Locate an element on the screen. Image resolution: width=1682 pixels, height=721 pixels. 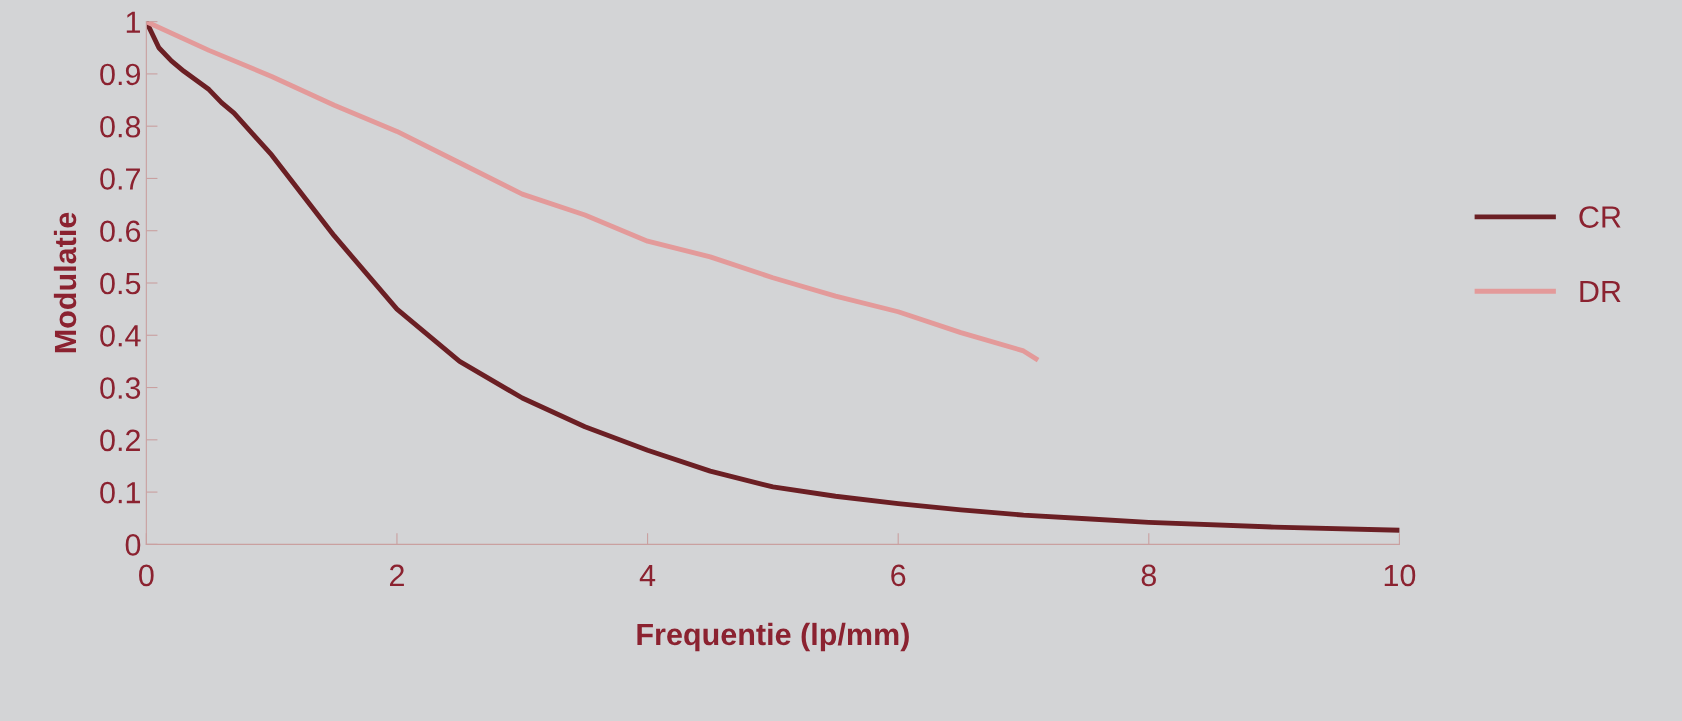
y-tick-label: 0.3 is located at coordinates (120, 388).